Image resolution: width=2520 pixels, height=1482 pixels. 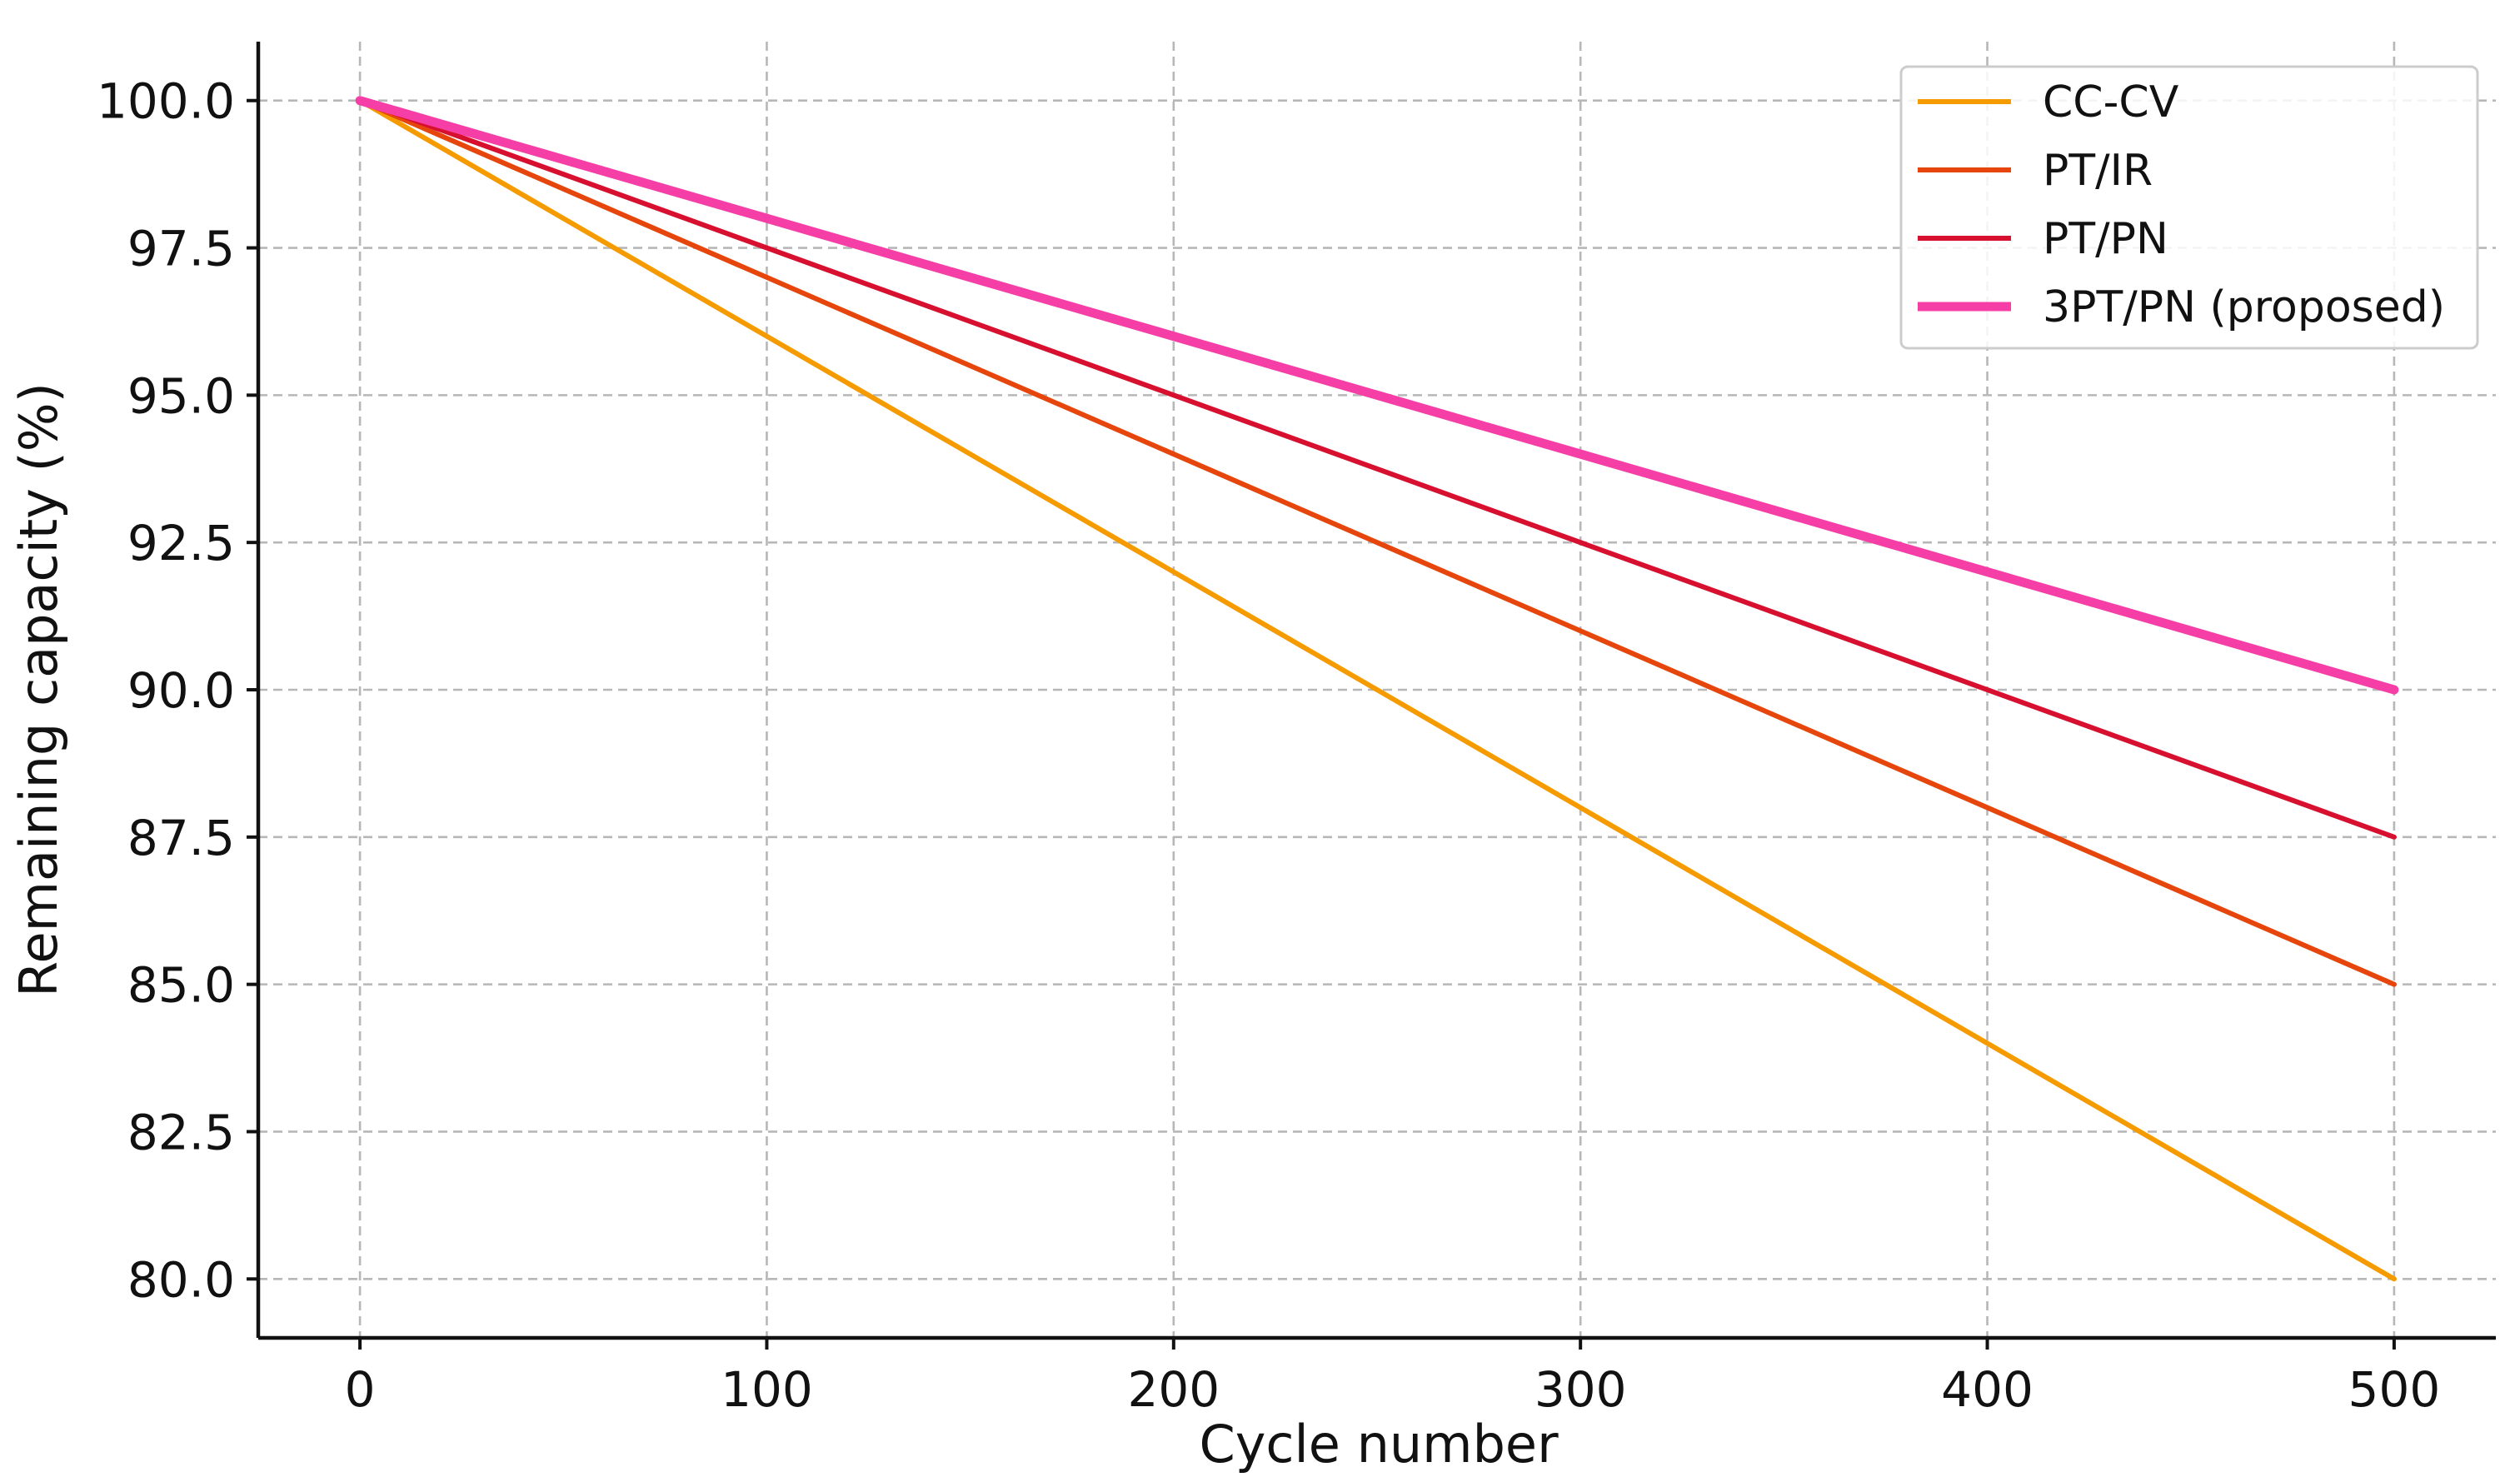 I want to click on x-tick-label: 500, so click(x=2394, y=1390).